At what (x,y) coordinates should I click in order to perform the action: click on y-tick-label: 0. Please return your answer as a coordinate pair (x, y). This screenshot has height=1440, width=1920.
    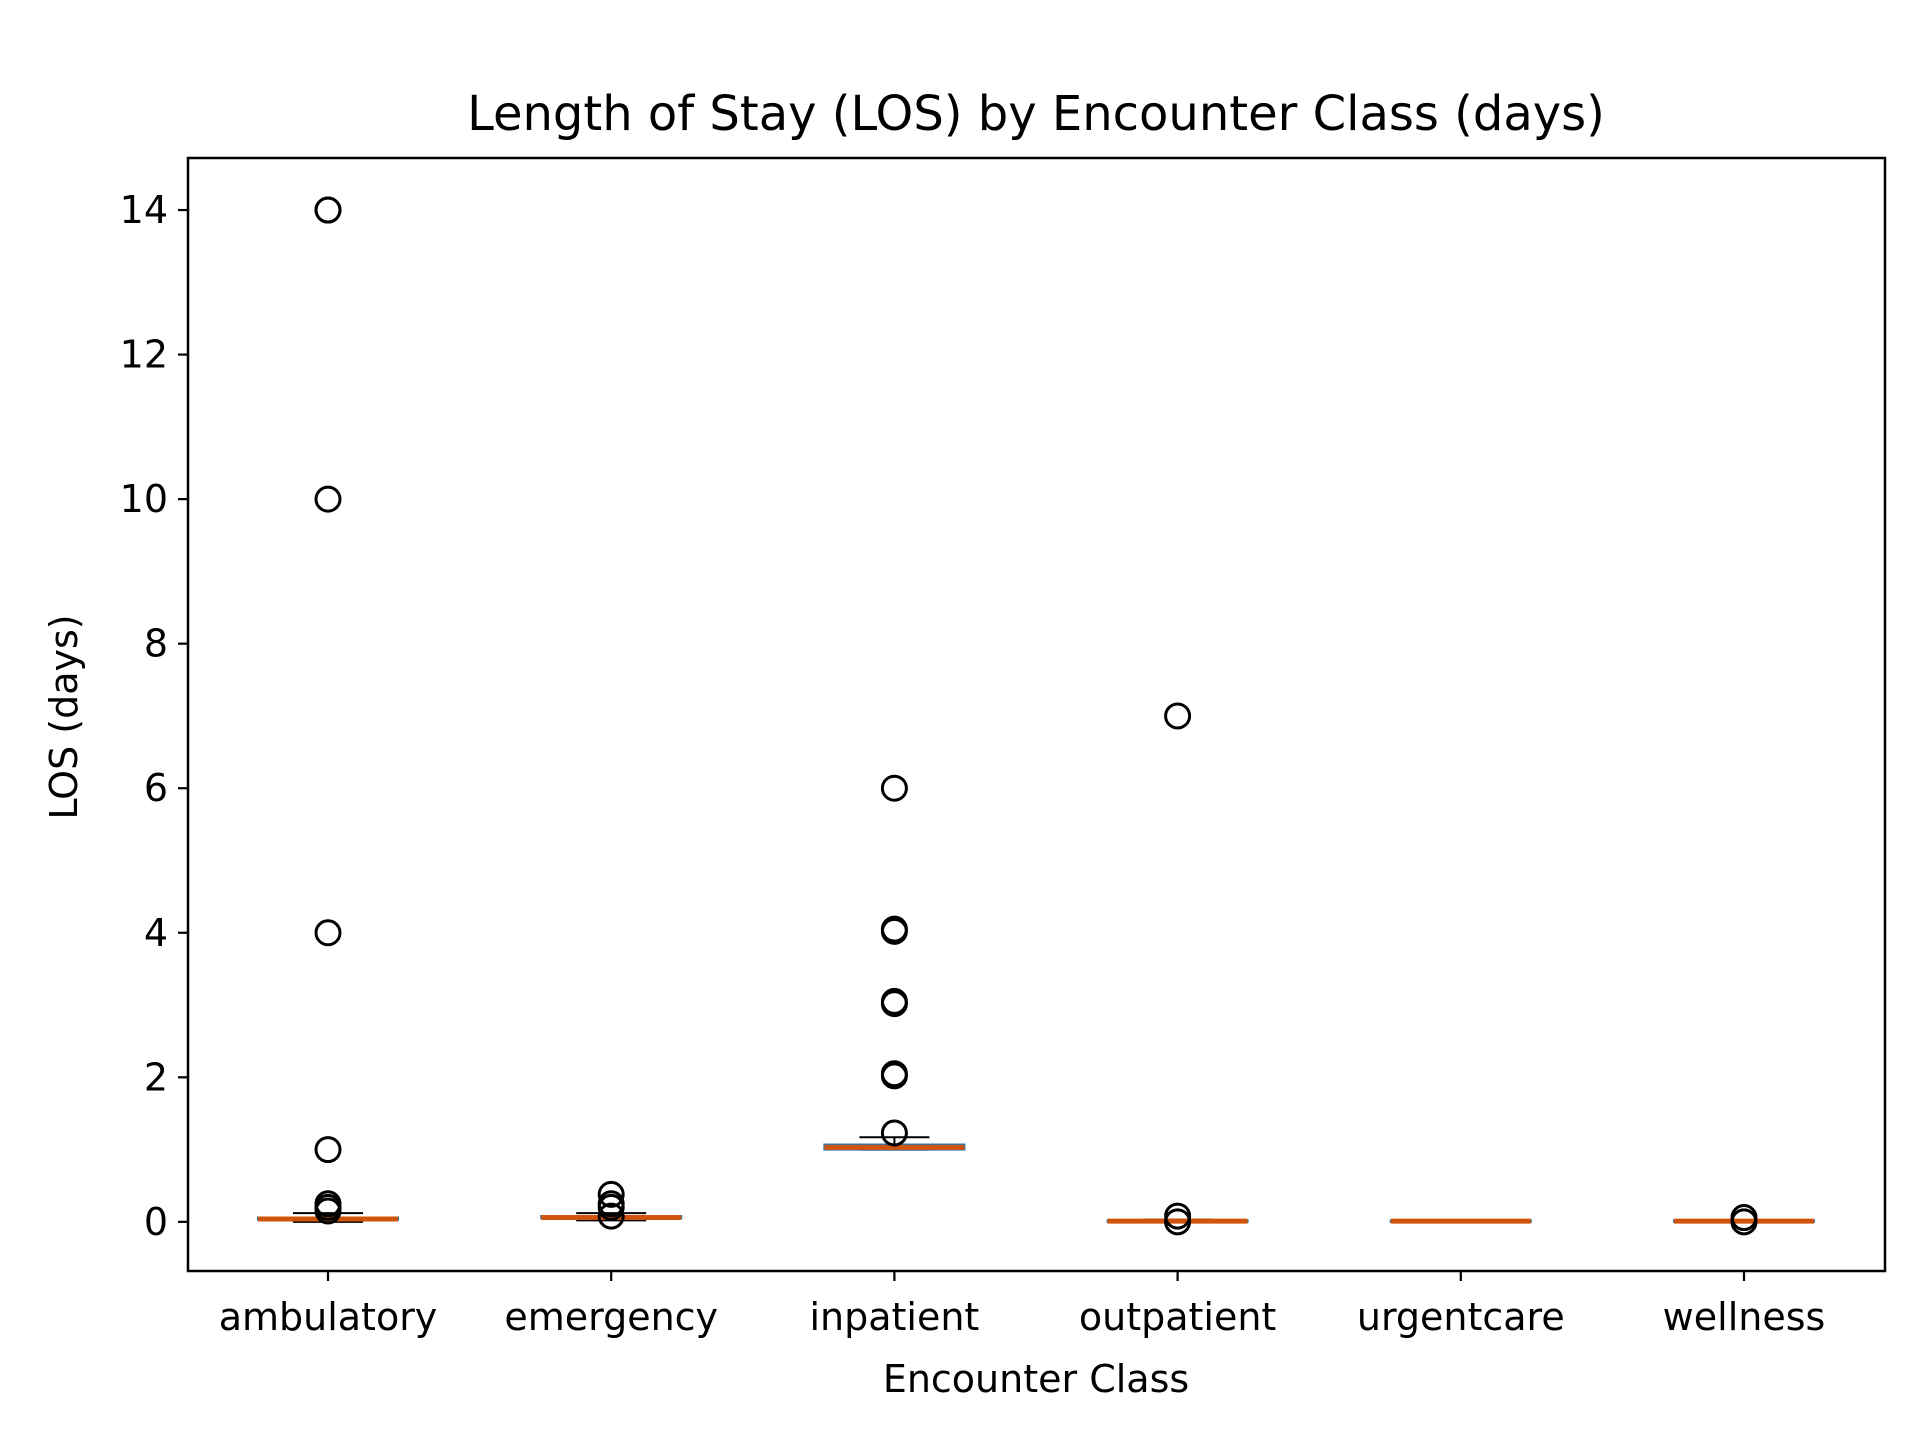
    Looking at the image, I should click on (156, 1222).